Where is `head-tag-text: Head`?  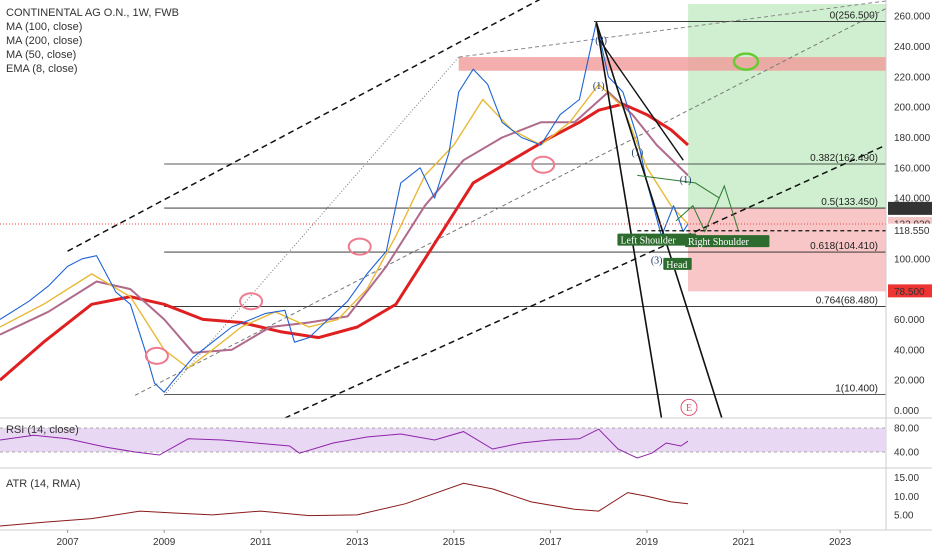
head-tag-text: Head is located at coordinates (676, 265).